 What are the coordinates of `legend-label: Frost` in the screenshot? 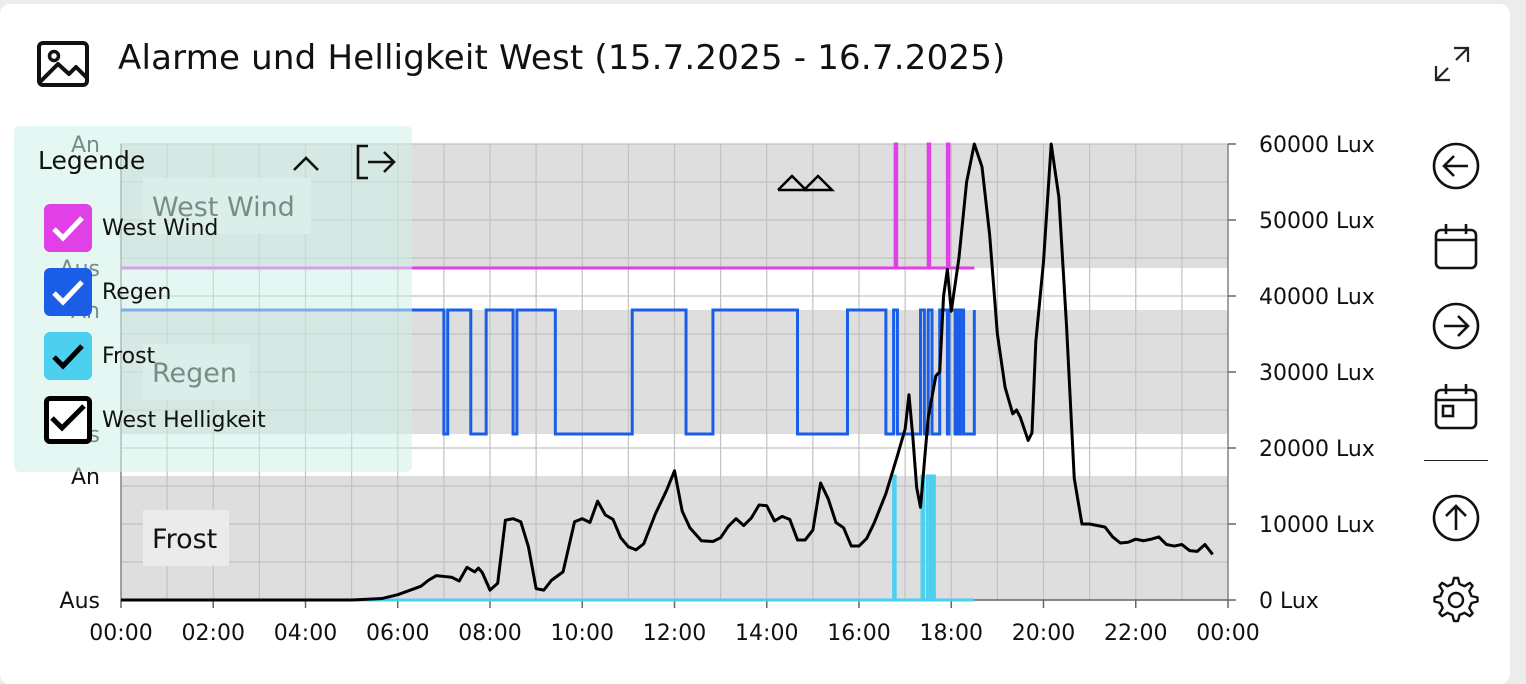 It's located at (129, 356).